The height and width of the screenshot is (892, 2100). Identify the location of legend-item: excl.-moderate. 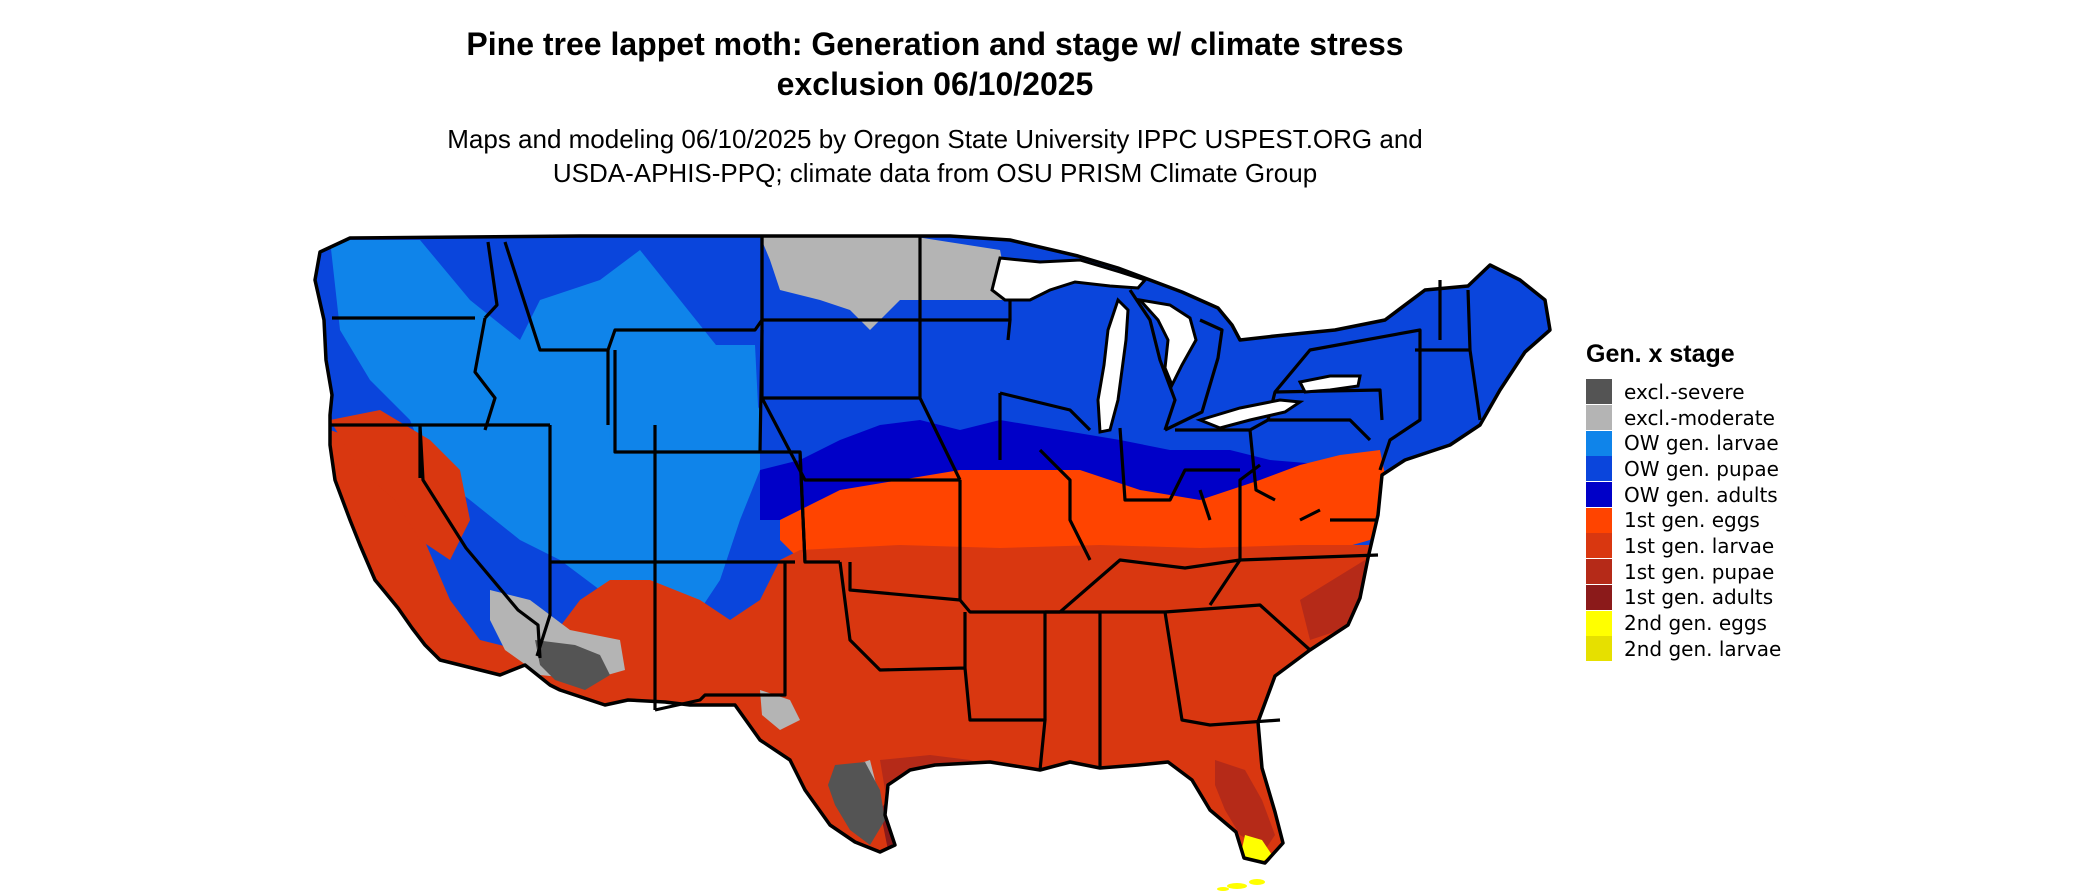
(1683, 418).